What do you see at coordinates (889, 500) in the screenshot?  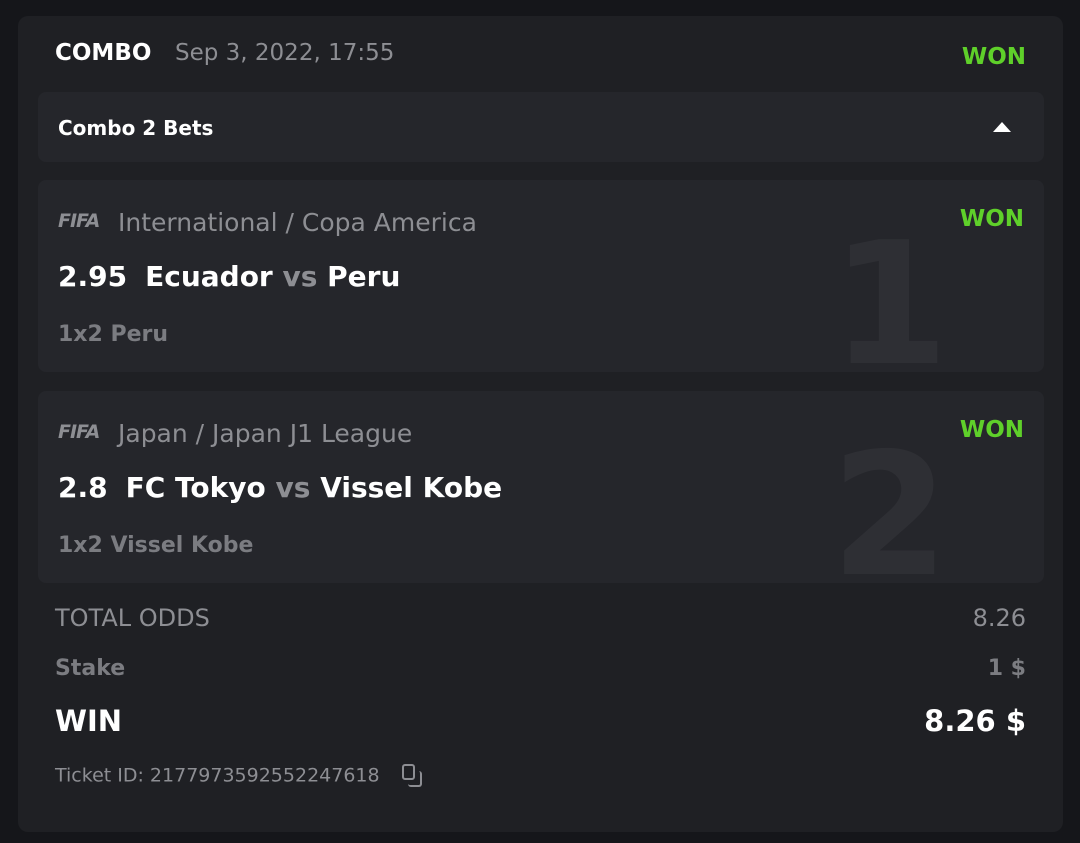 I see `bet-index: 2` at bounding box center [889, 500].